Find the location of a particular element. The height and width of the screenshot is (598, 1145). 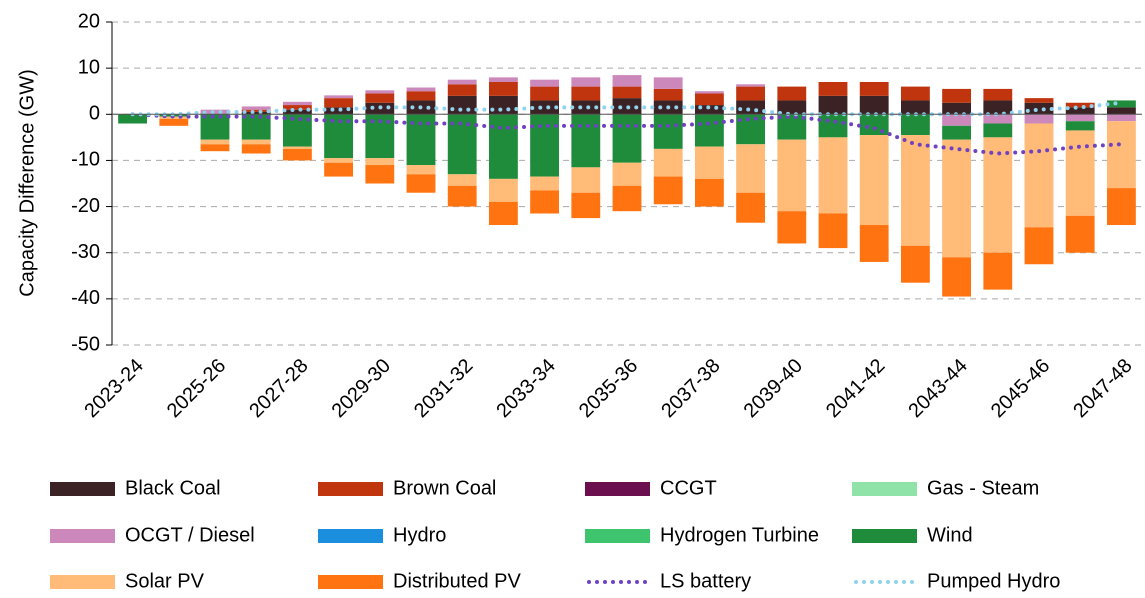

x-tick-label: 2027-28 is located at coordinates (278, 388).